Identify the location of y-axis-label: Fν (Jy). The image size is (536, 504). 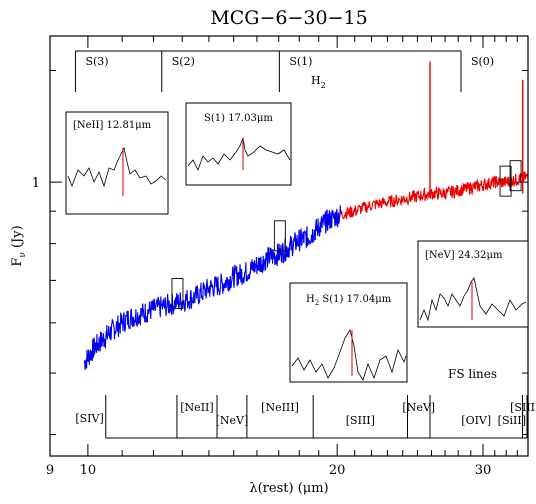
(19, 245).